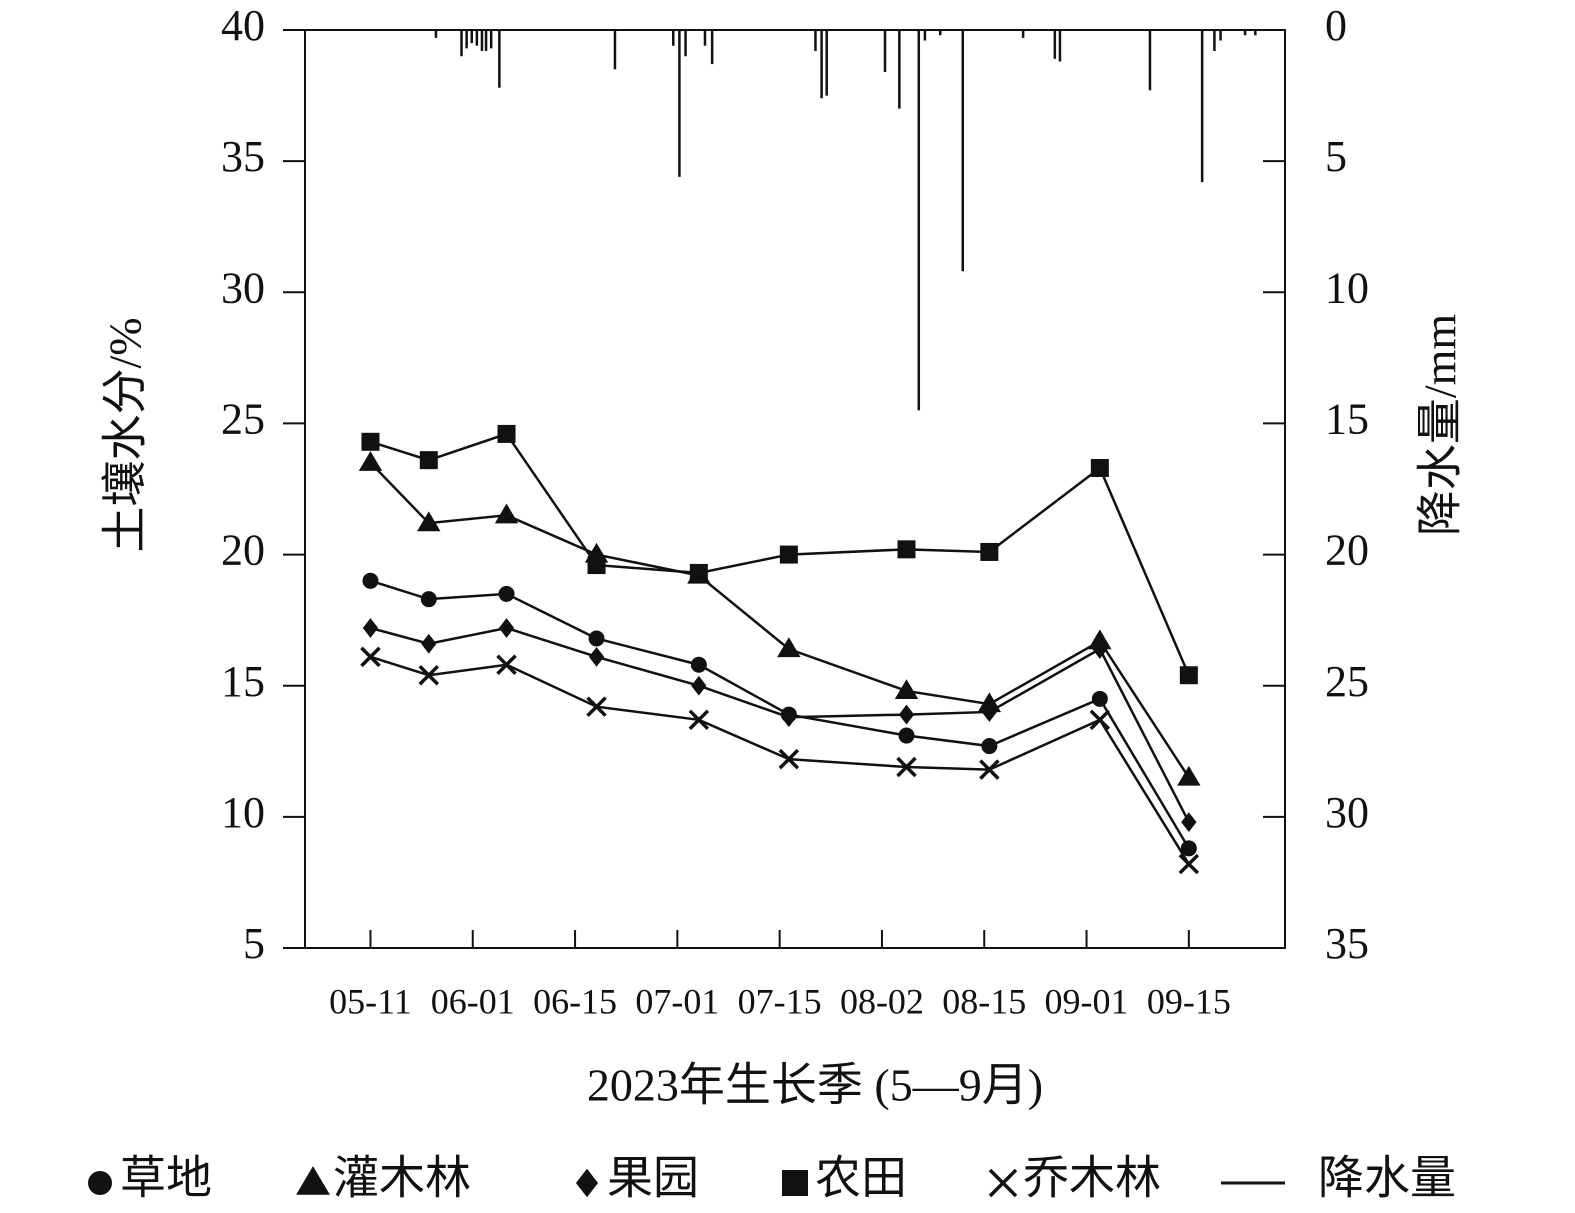 This screenshot has width=1575, height=1213. I want to click on y-tick-label: 20, so click(243, 550).